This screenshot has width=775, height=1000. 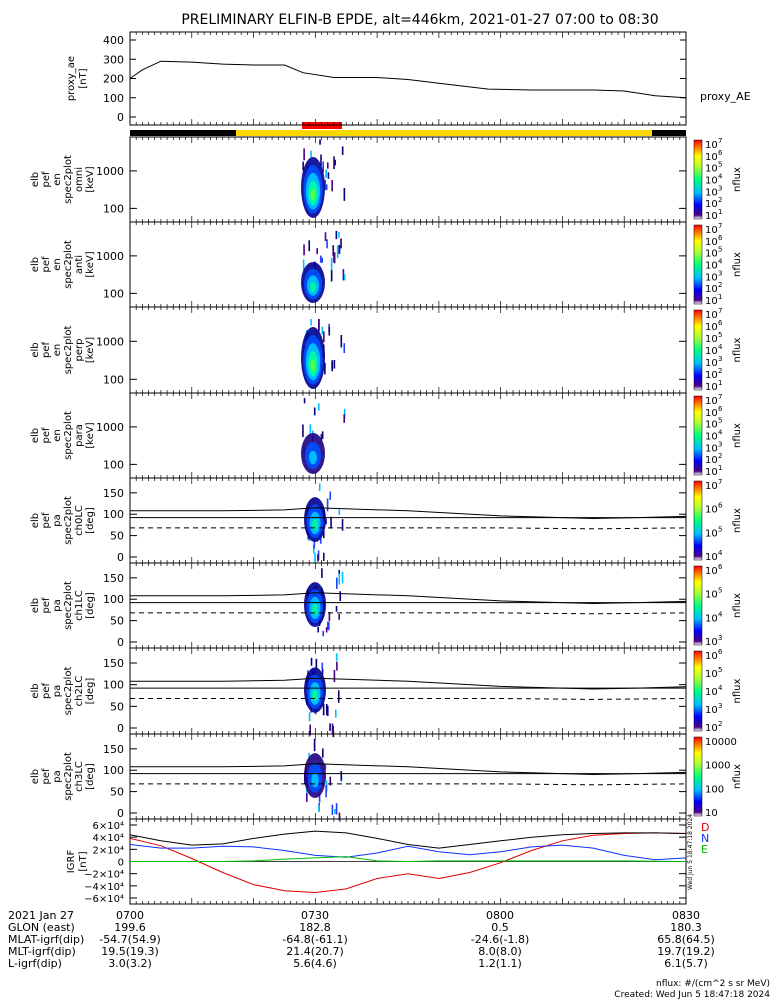 What do you see at coordinates (686, 915) in the screenshot?
I see `orbit-row-value: 0830` at bounding box center [686, 915].